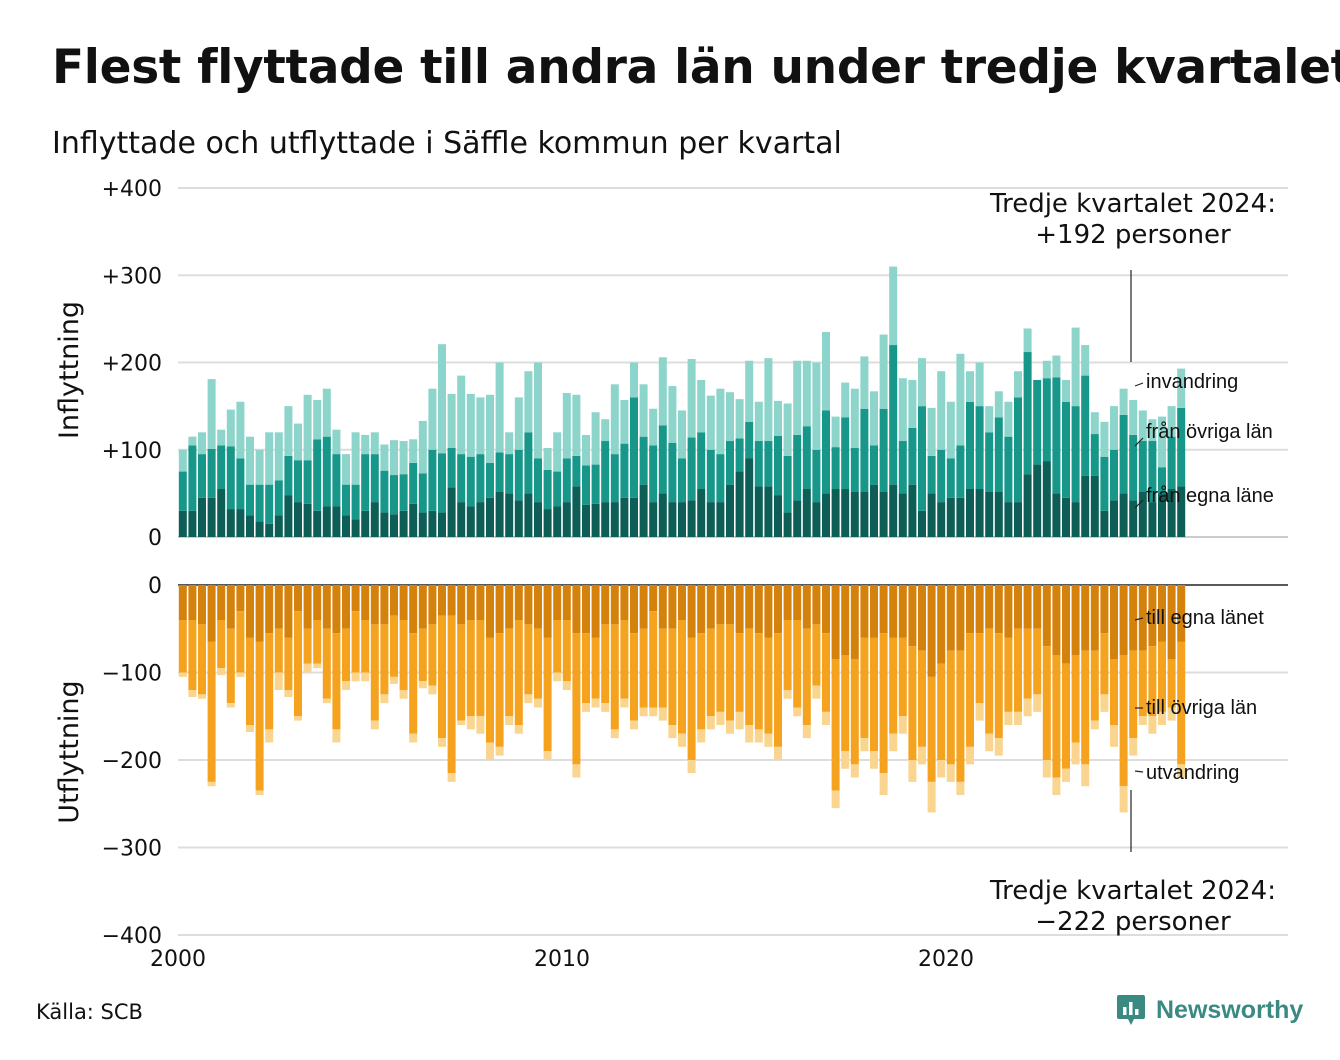 The width and height of the screenshot is (1340, 1060). What do you see at coordinates (155, 538) in the screenshot?
I see `y-tick-label-top: 0` at bounding box center [155, 538].